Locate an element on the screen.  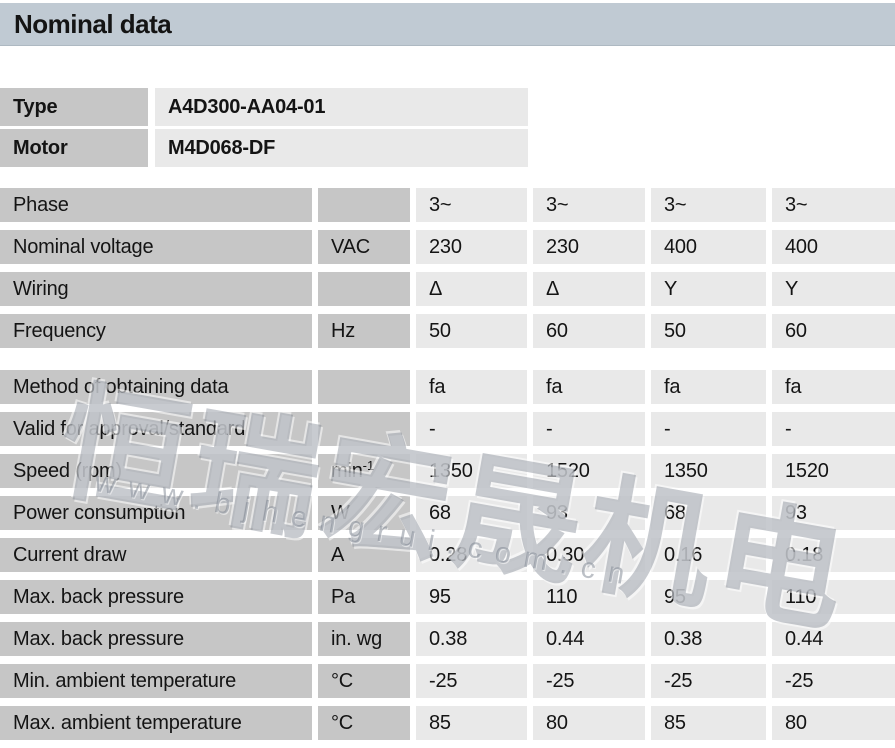
row-value: 0.28 is located at coordinates (471, 555).